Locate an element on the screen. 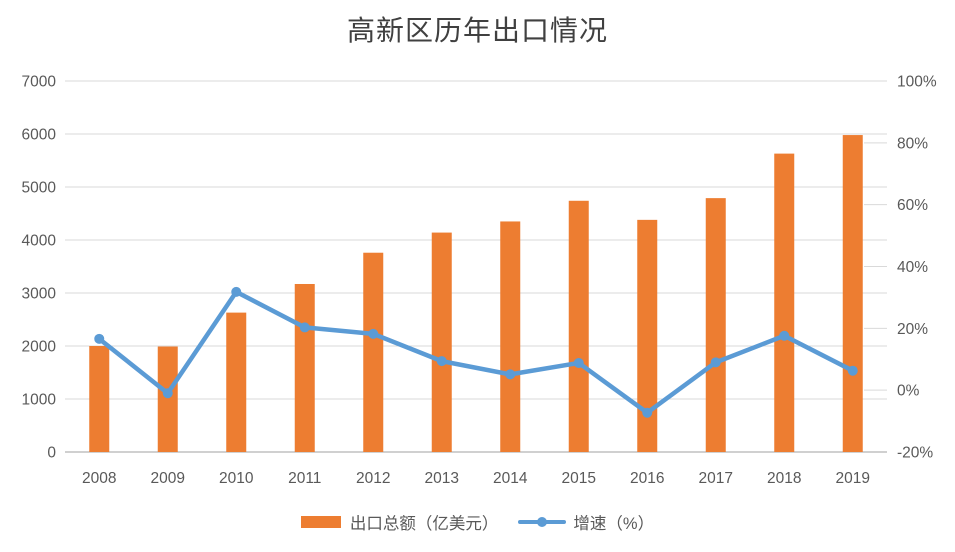  legend-line-label: 增速（%） is located at coordinates (614, 524).